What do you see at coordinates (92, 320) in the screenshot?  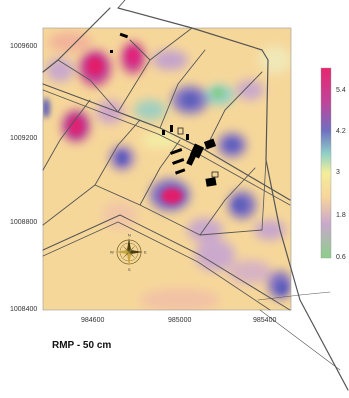 I see `x-tick-label: 984600` at bounding box center [92, 320].